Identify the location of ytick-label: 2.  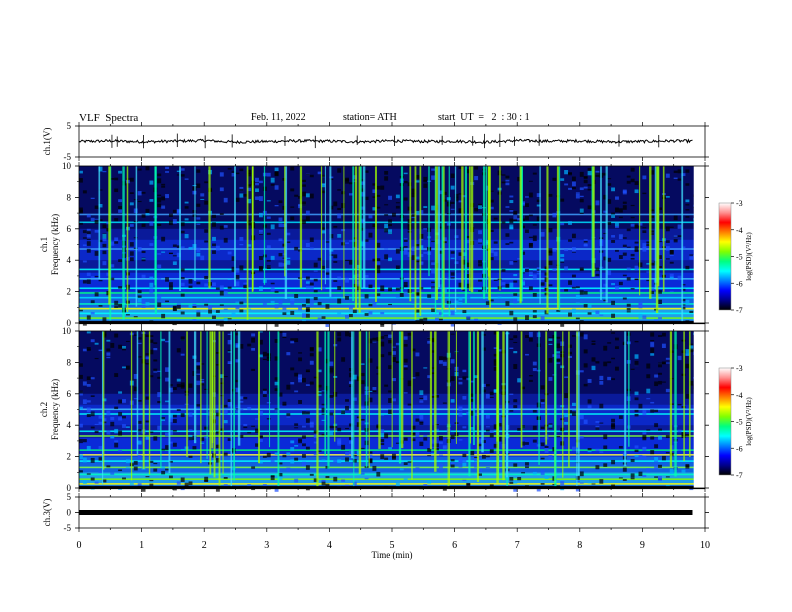
(69, 457).